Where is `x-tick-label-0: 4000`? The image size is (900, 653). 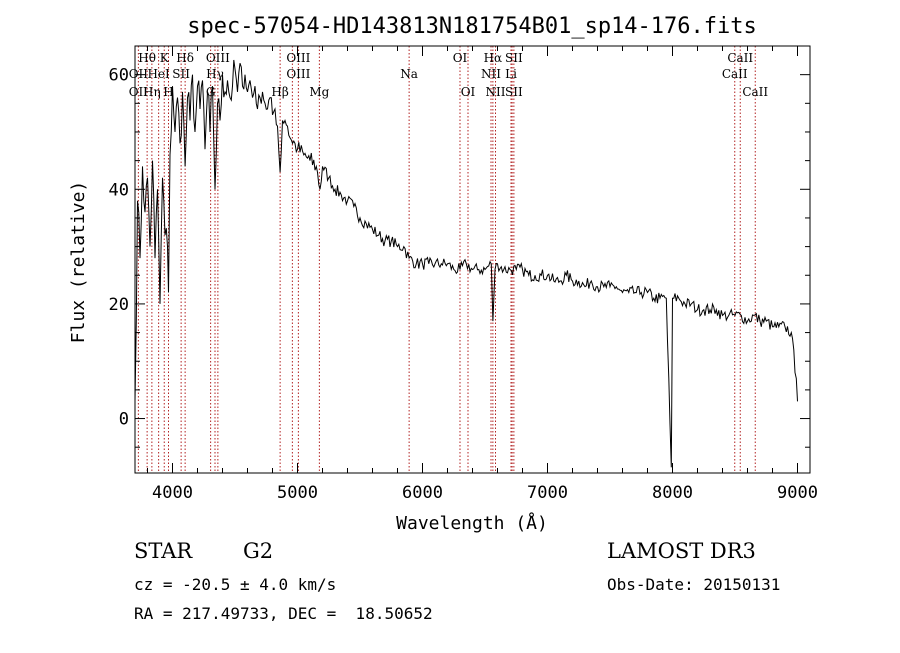
x-tick-label-0: 4000 is located at coordinates (172, 493).